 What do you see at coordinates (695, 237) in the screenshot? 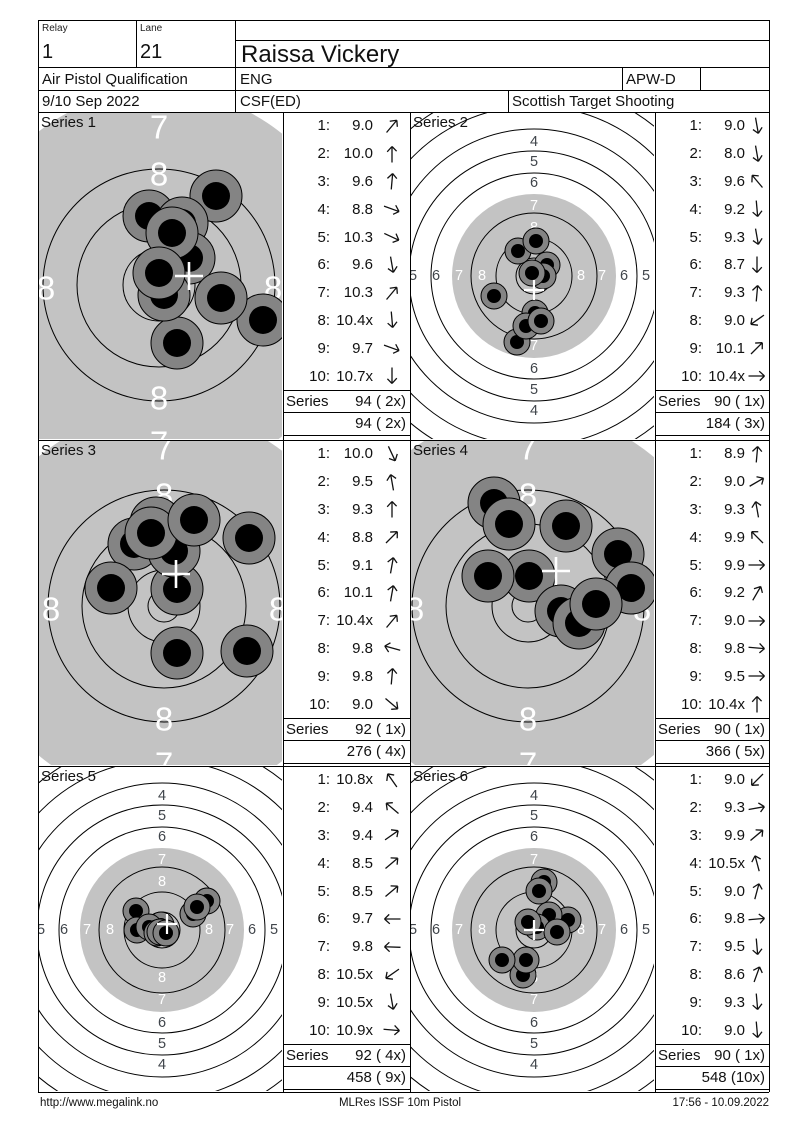
I see `shot-number: 5:` at bounding box center [695, 237].